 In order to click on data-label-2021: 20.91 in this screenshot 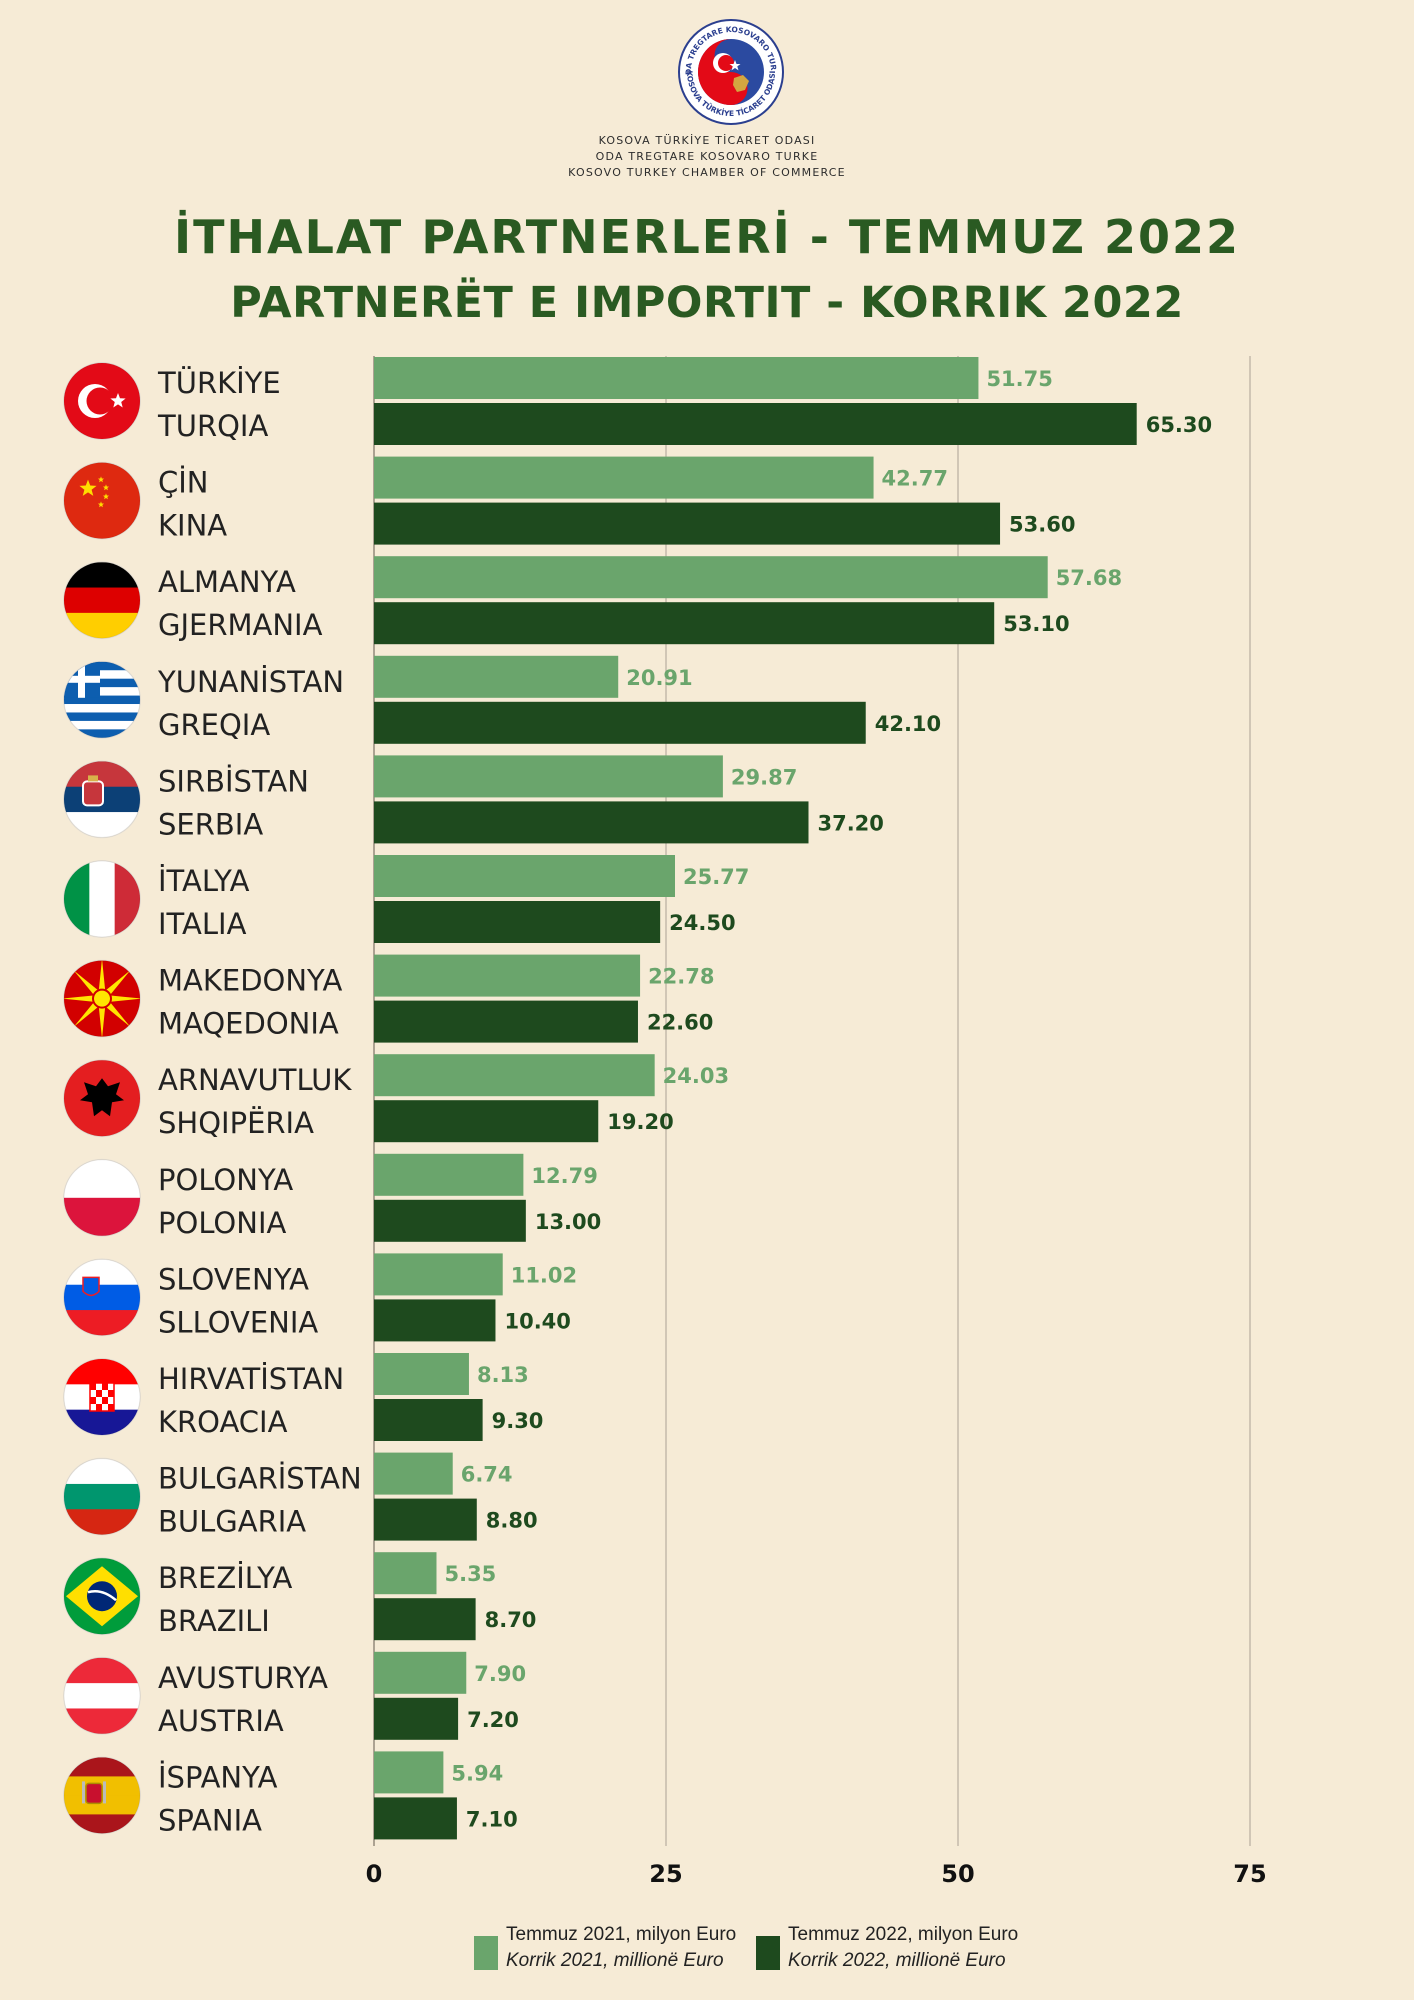, I will do `click(659, 678)`.